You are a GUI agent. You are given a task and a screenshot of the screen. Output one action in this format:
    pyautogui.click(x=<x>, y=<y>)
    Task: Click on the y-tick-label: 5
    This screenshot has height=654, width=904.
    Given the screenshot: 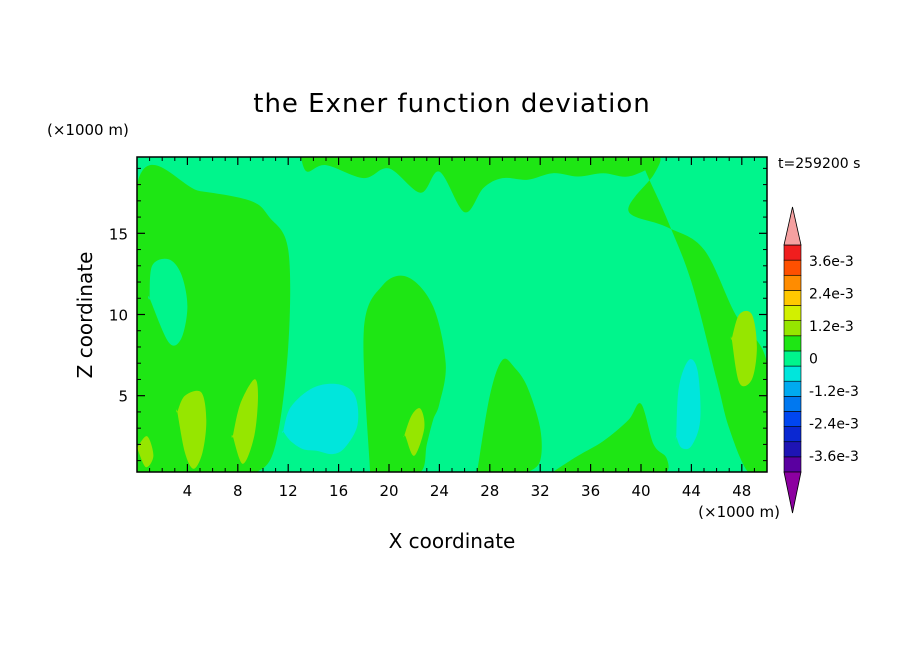 What is the action you would take?
    pyautogui.click(x=123, y=397)
    